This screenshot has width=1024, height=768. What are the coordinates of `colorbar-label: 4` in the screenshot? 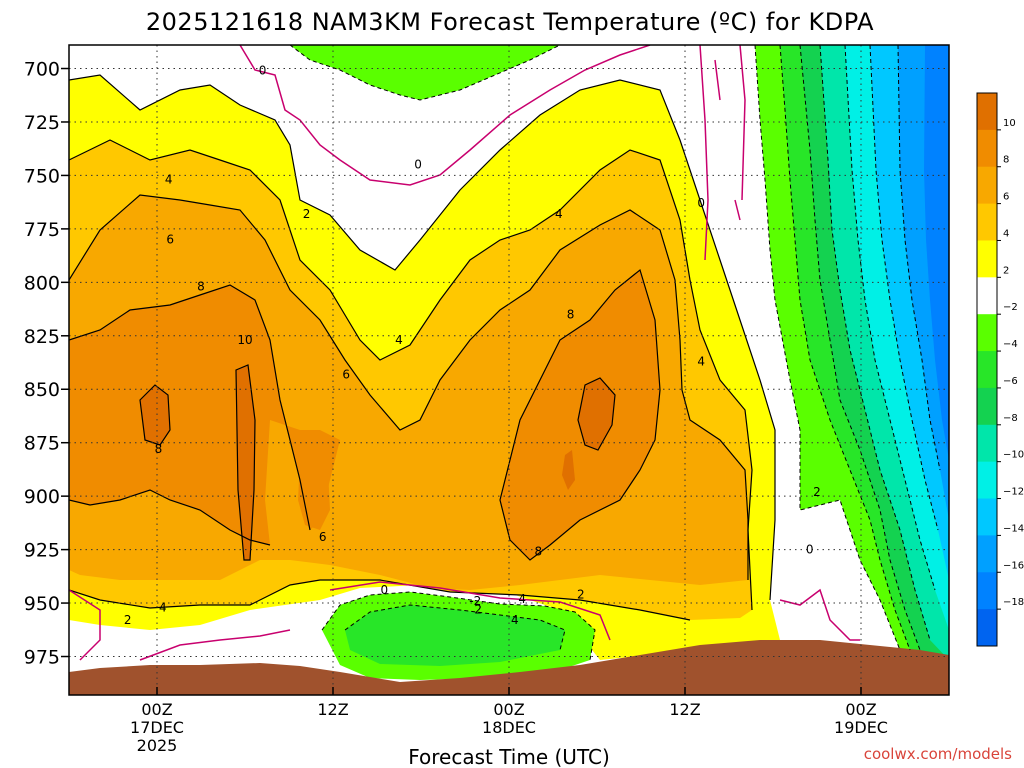 It's located at (1006, 233).